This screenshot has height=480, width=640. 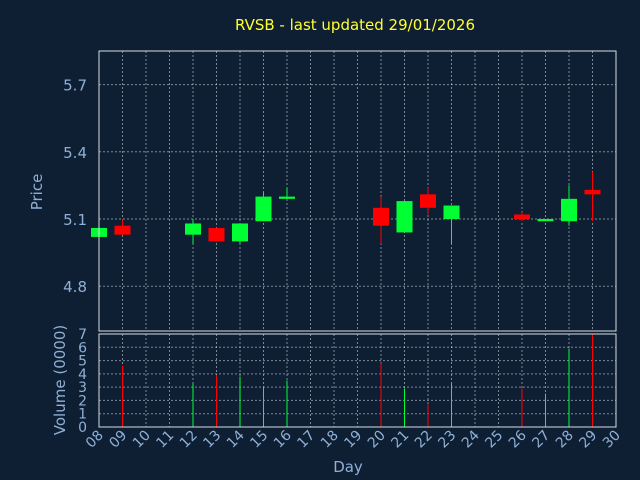 I want to click on volume-axis-label: Volume (0000), so click(x=60, y=380).